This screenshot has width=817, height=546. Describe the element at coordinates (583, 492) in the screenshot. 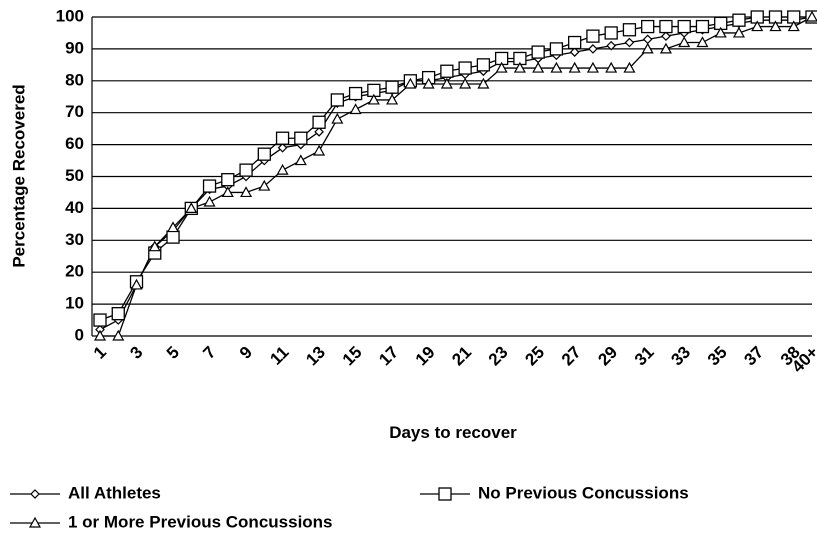

I see `legend-label: No Previous Concussions` at that location.